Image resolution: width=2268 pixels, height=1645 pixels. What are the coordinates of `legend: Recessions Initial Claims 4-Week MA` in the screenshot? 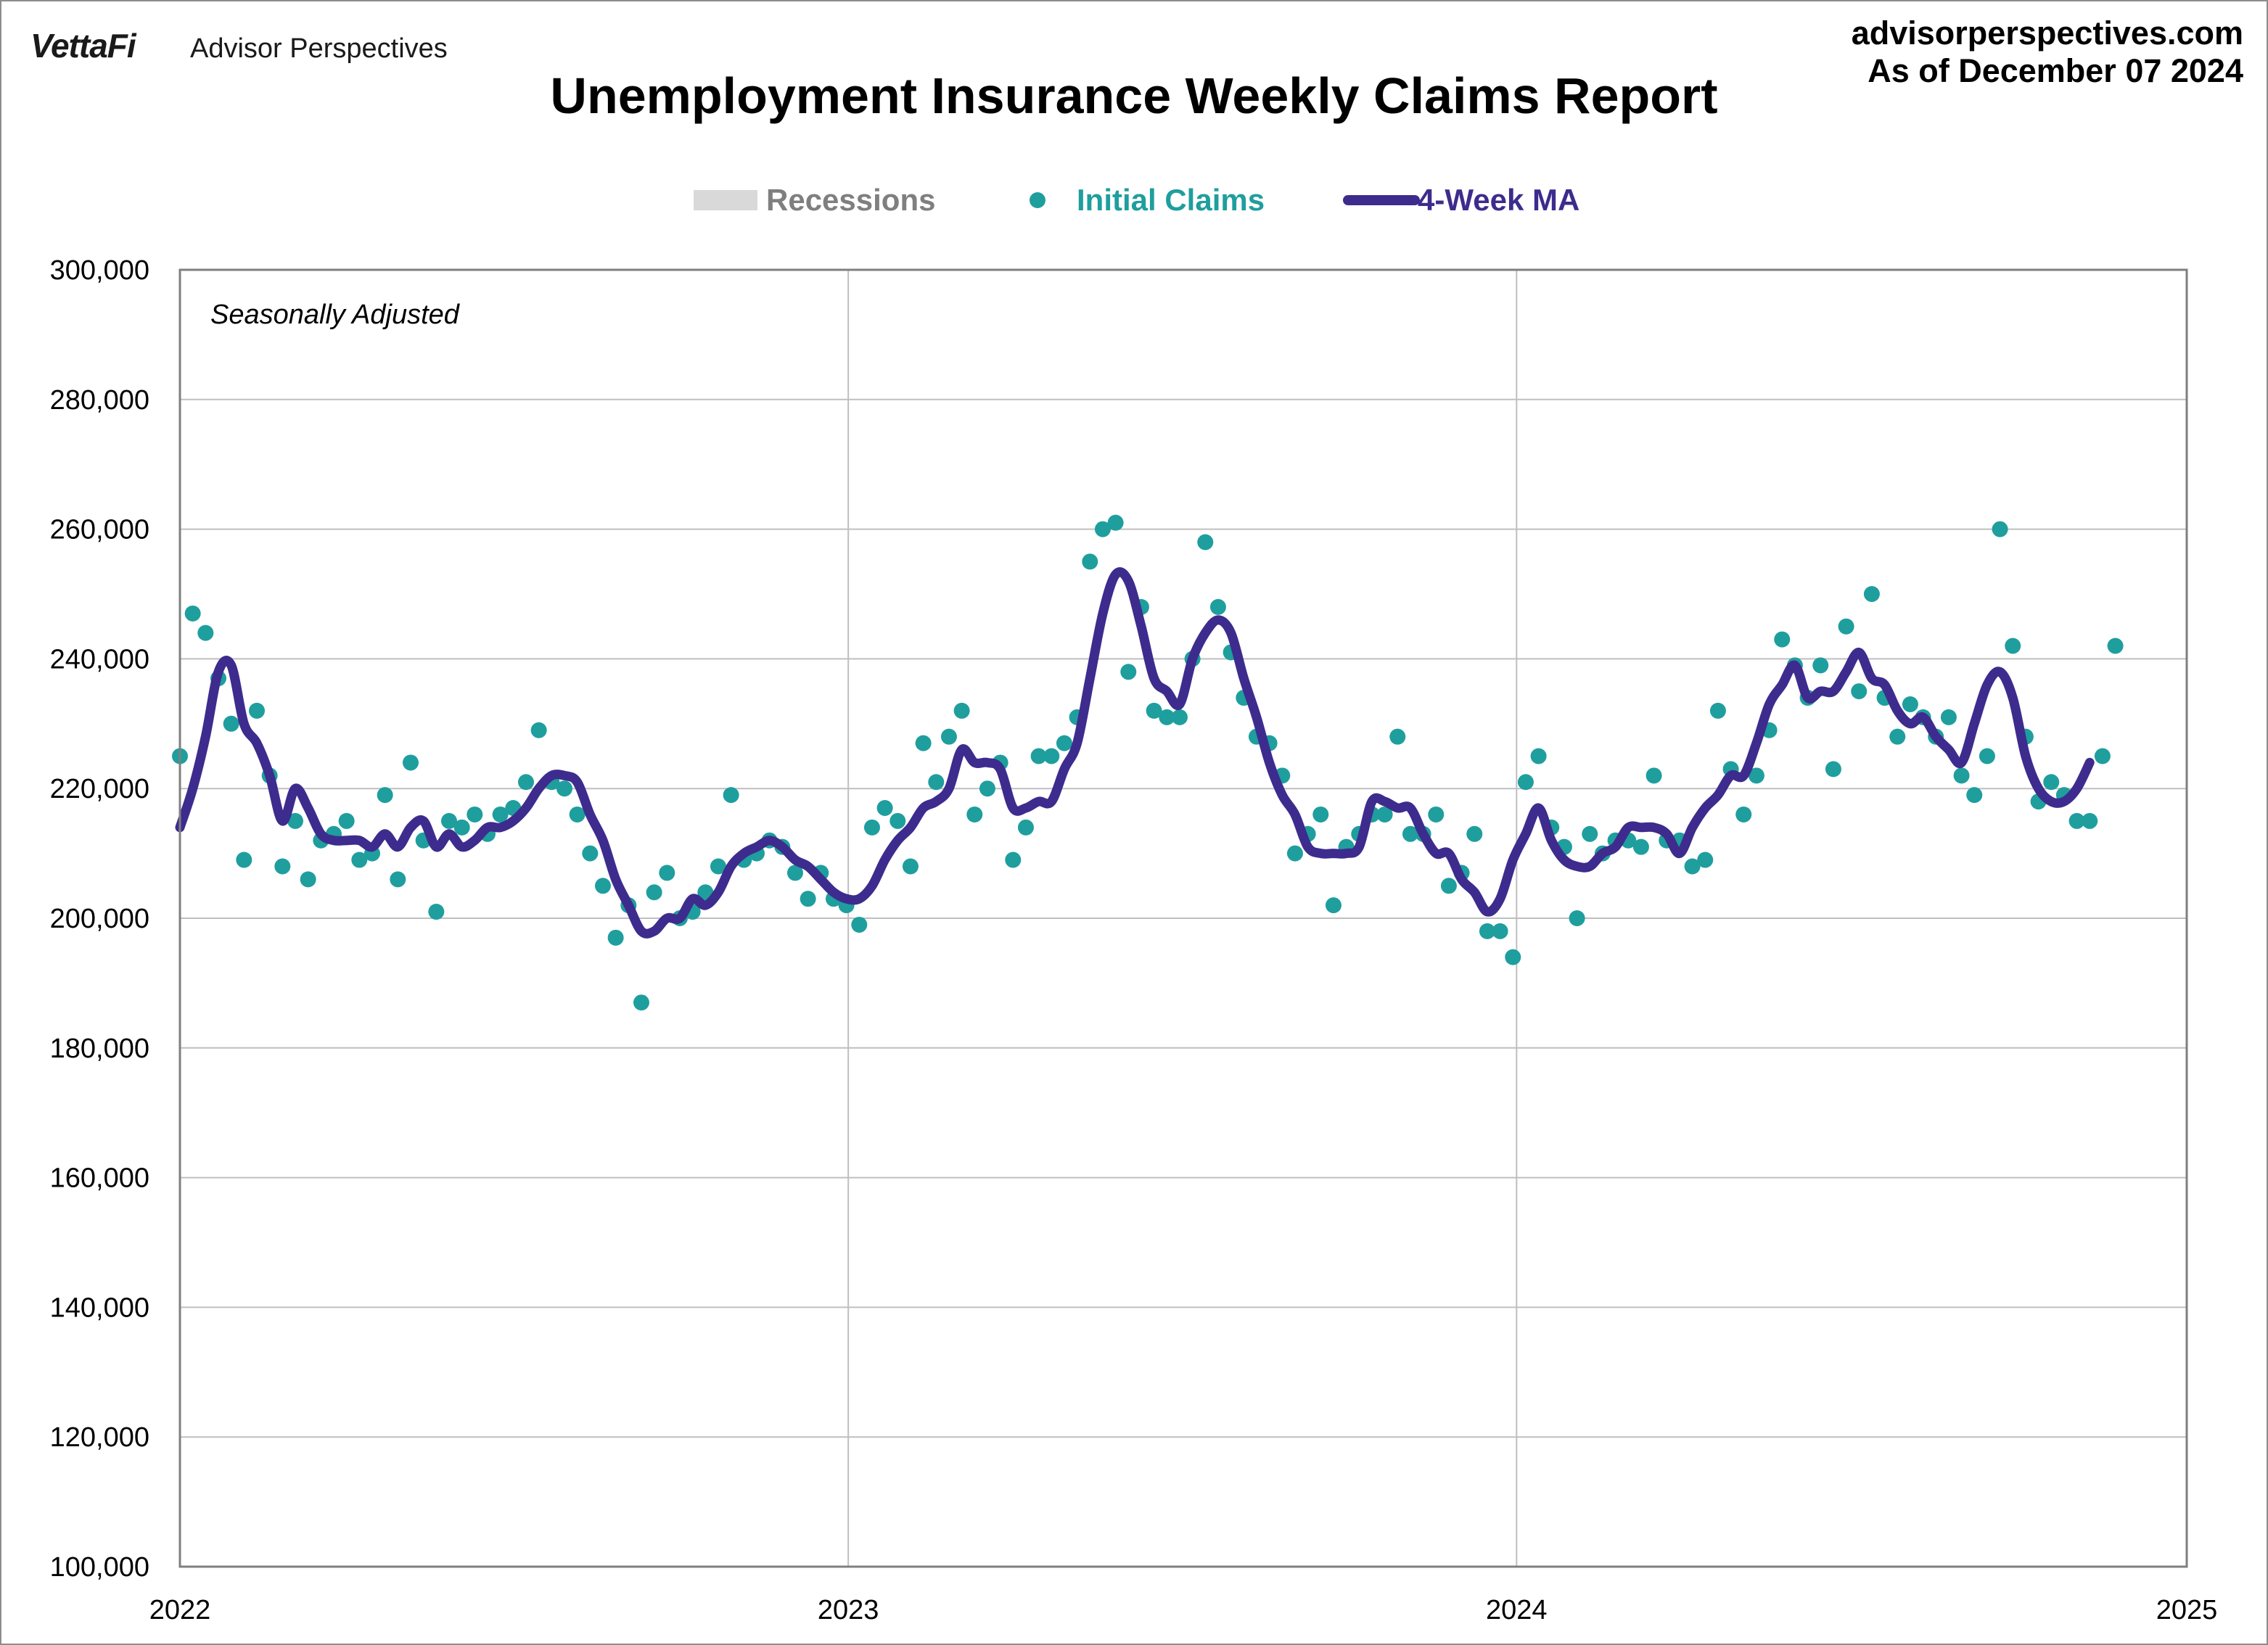 It's located at (1137, 200).